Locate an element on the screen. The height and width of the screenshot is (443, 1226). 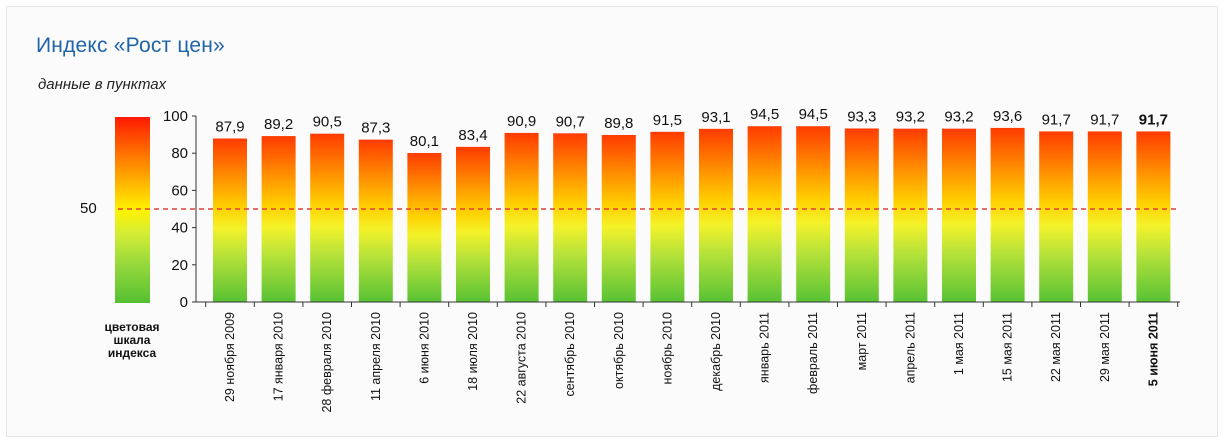
x-tick-label: 29 мая 2011 is located at coordinates (1105, 347).